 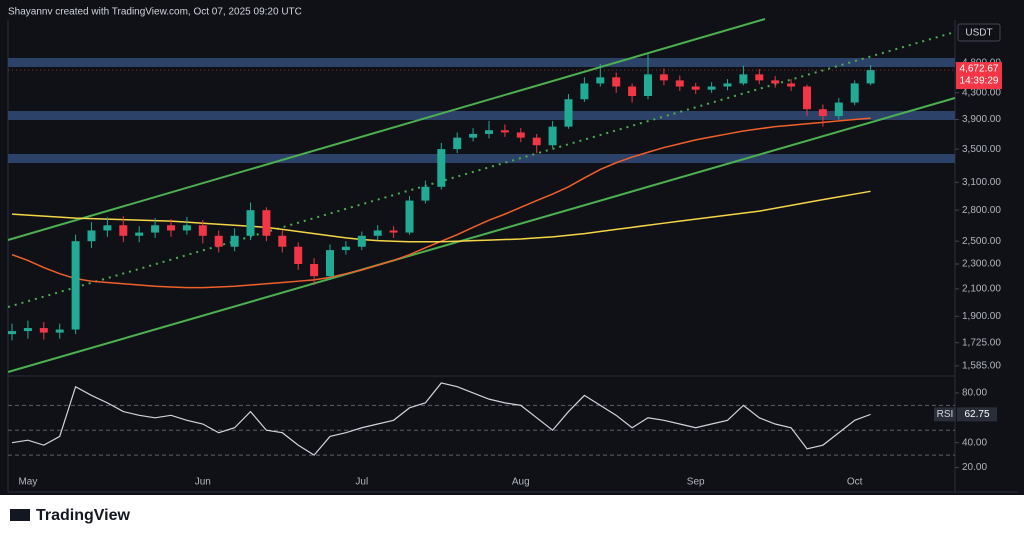 I want to click on x-tick-label: May, so click(x=27, y=482).